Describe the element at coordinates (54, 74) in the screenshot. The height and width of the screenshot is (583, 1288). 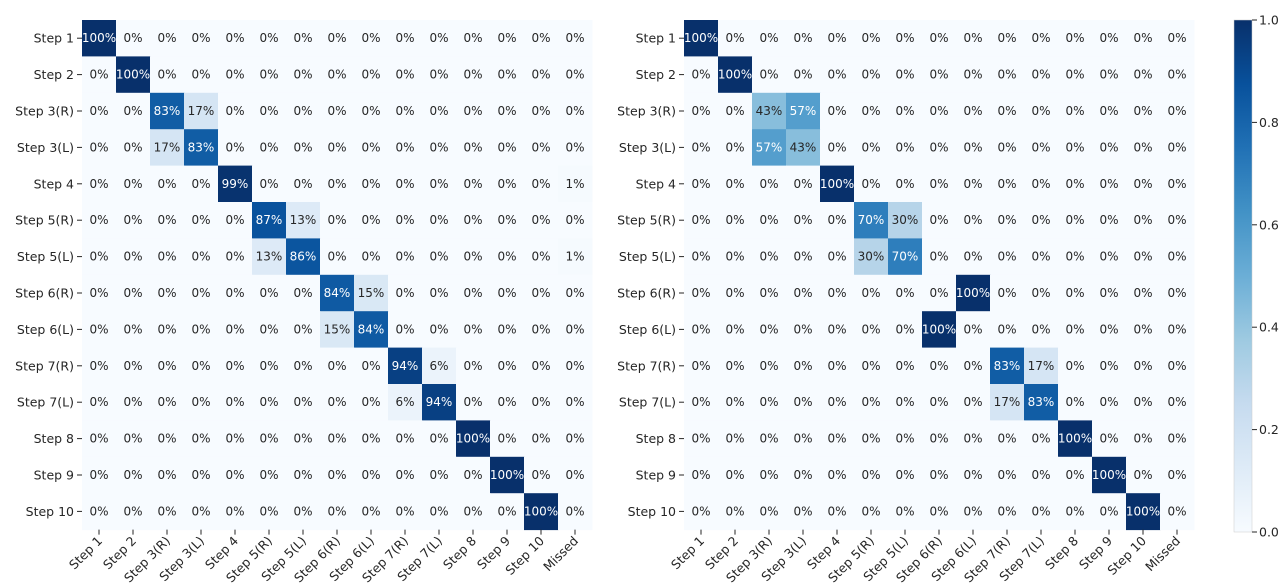
I see `row-label-step-2: Step 2` at that location.